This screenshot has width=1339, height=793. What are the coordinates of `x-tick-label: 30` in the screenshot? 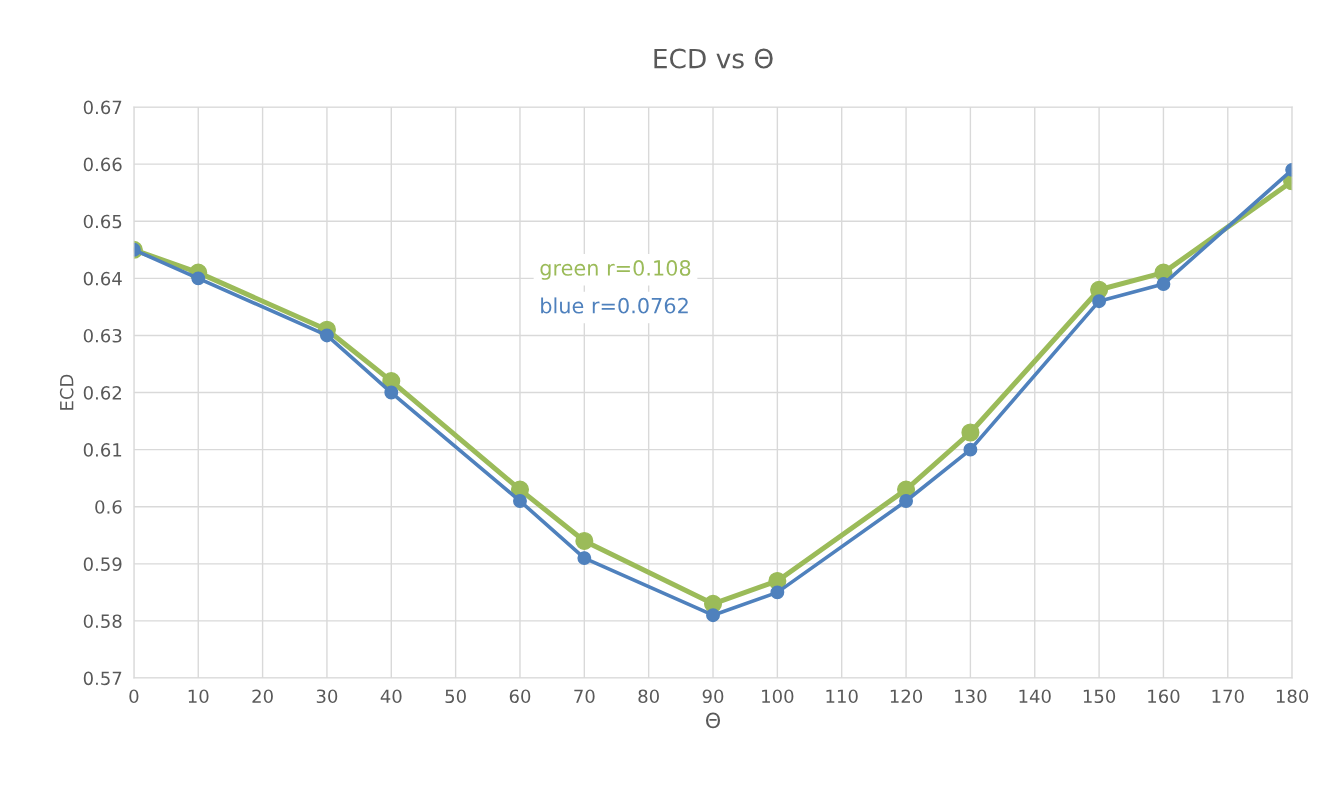 It's located at (327, 696).